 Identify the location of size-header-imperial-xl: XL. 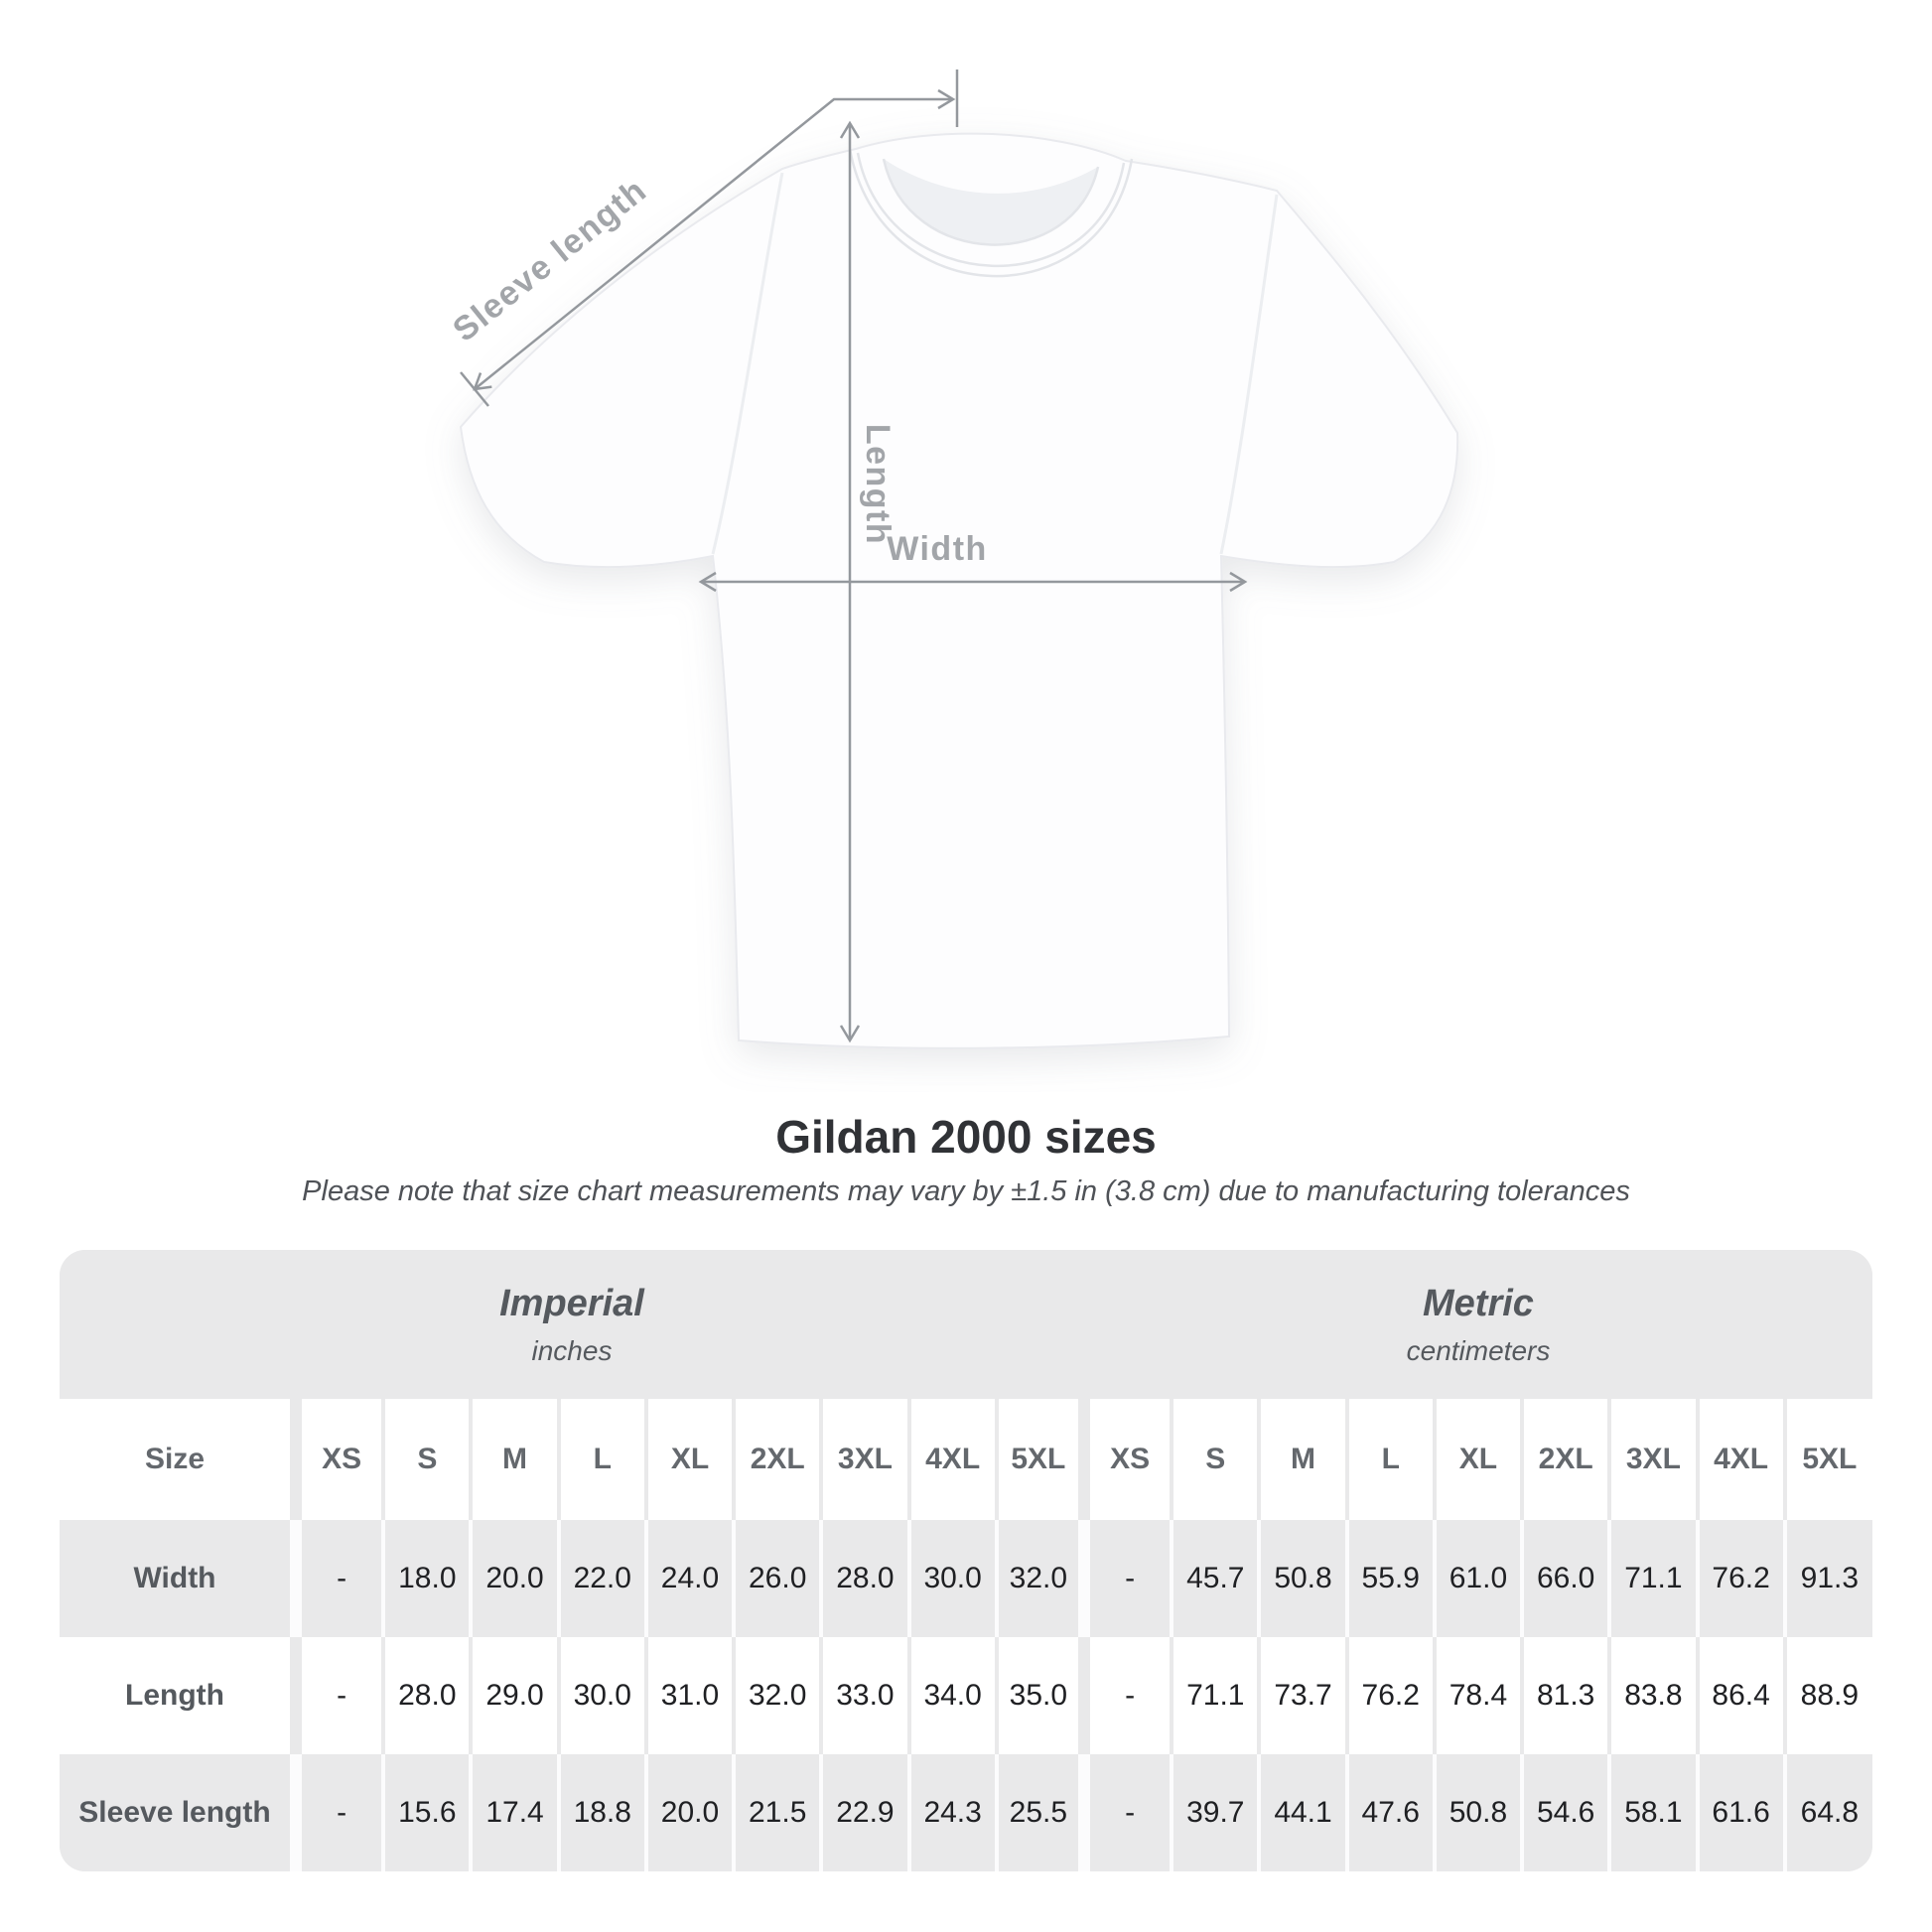
(689, 1459).